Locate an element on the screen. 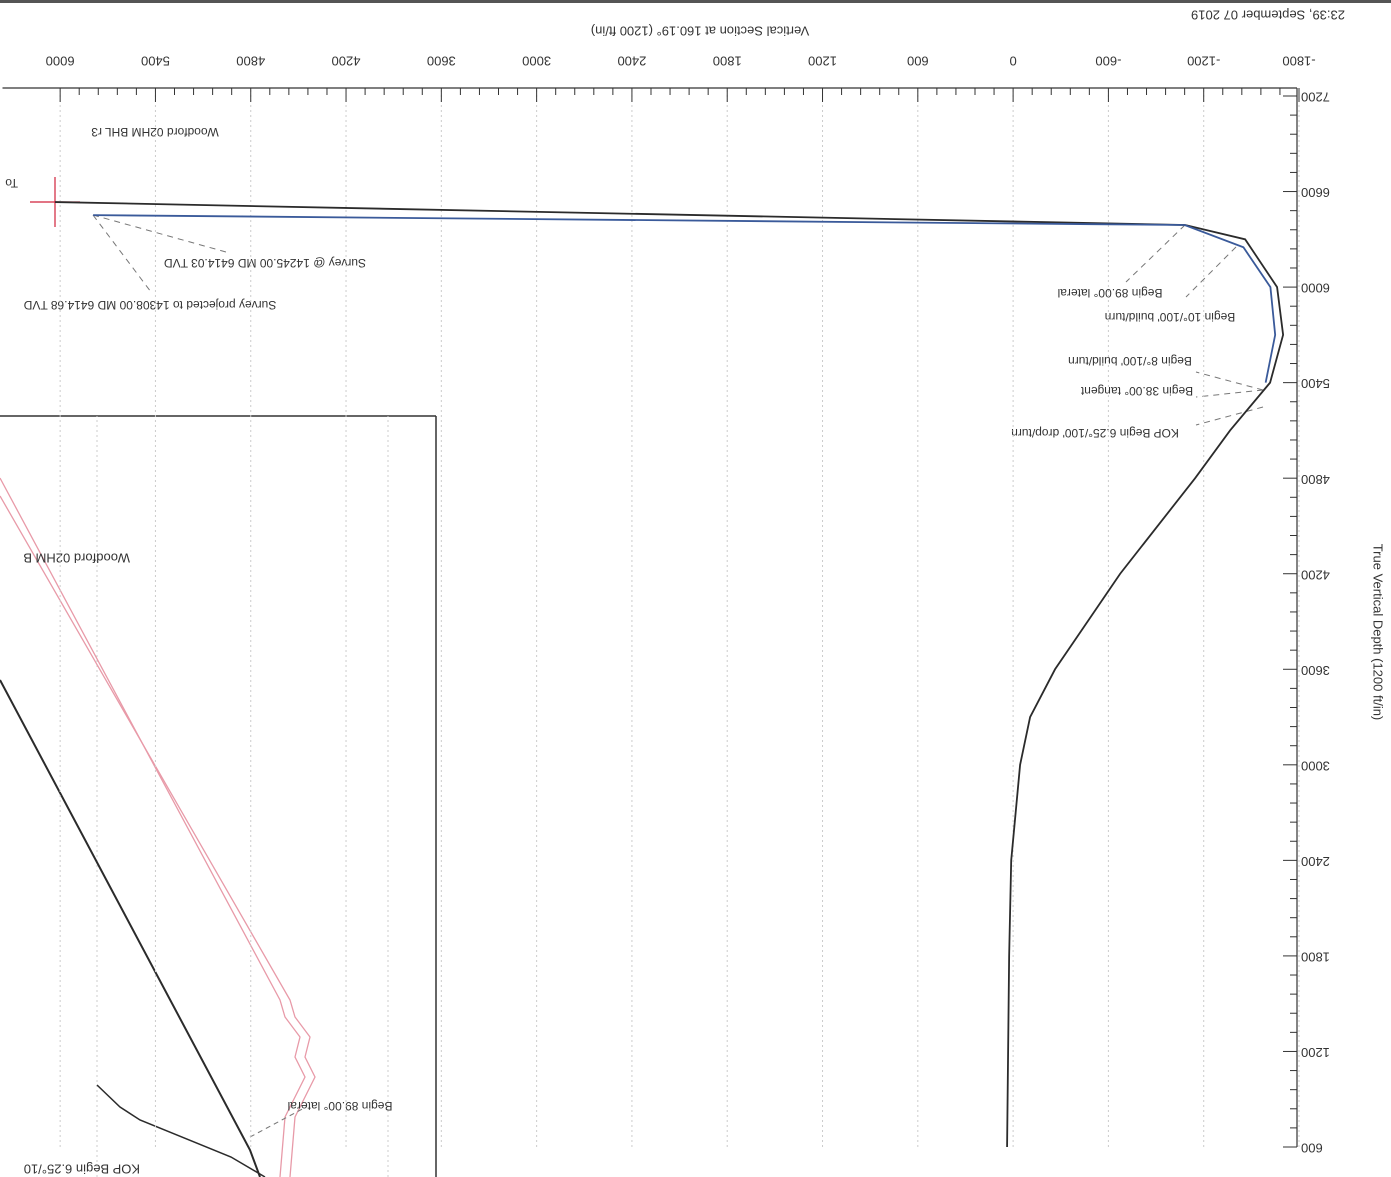 The image size is (1391, 1177). x-tick-label: 600 is located at coordinates (918, 61).